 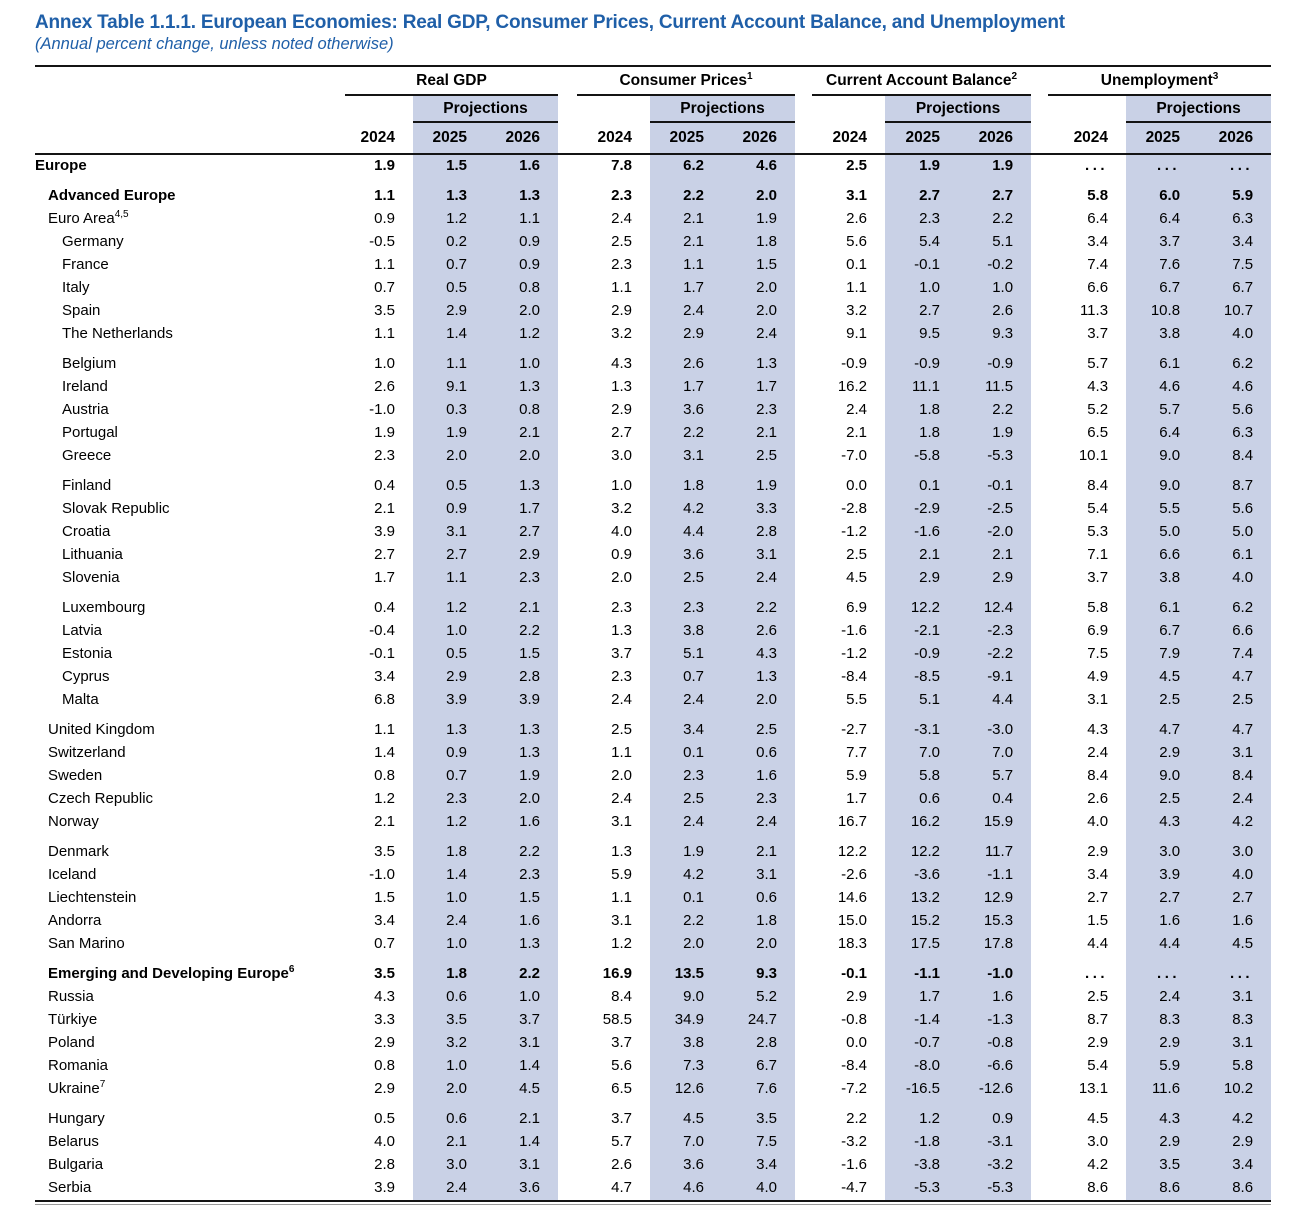 What do you see at coordinates (521, 944) in the screenshot?
I see `value-cell: 1.3` at bounding box center [521, 944].